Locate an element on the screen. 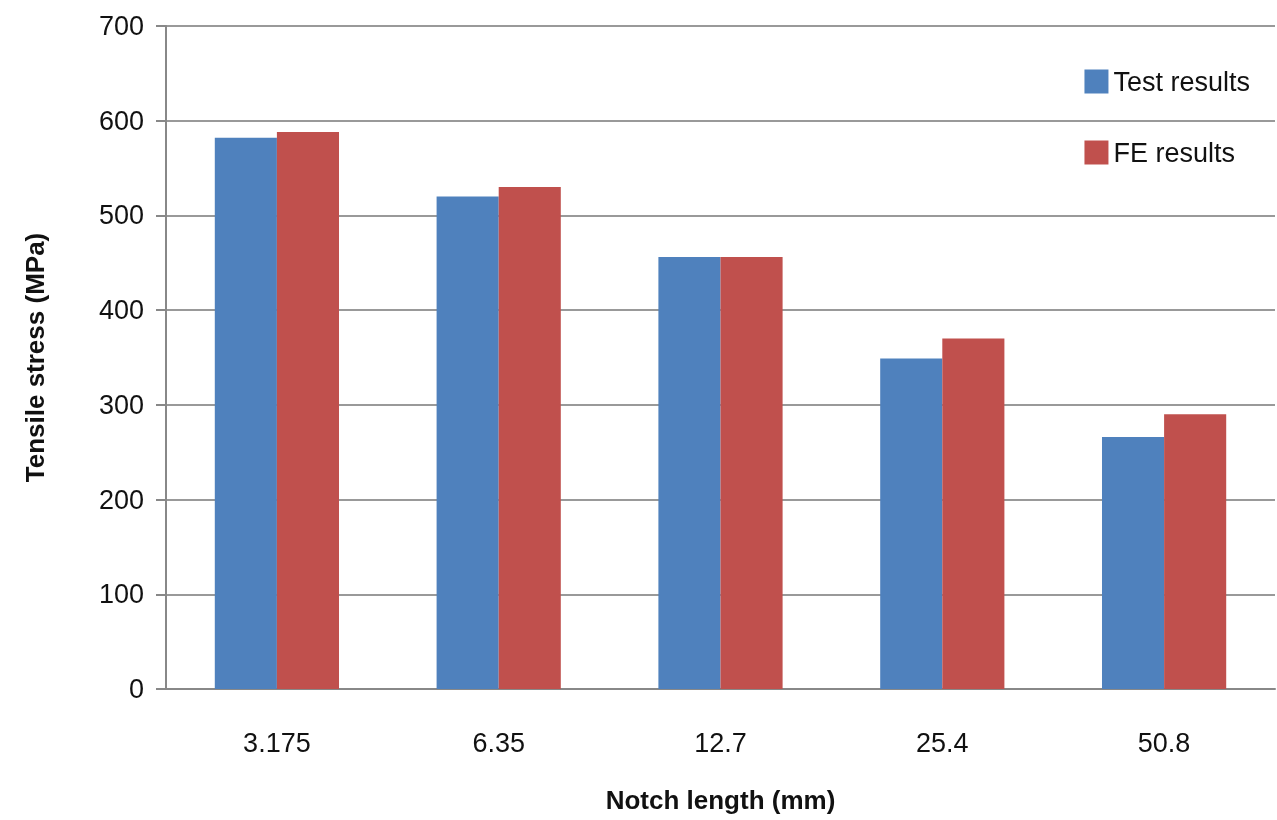 Image resolution: width=1277 pixels, height=820 pixels. y-tick-label: 600 is located at coordinates (121, 120).